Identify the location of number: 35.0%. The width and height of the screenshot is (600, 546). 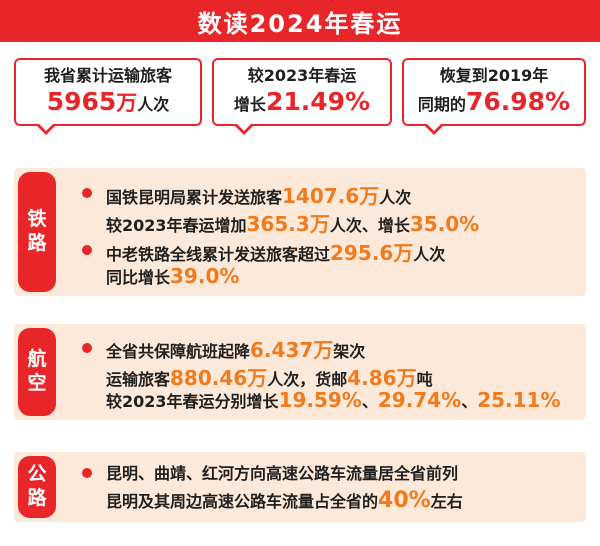
(444, 224).